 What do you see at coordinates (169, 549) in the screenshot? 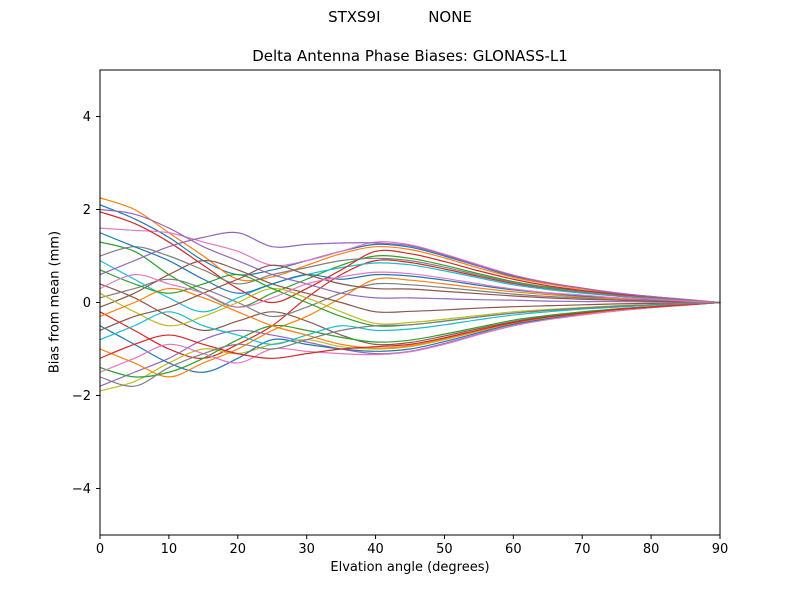
I see `x-tick-label: 10` at bounding box center [169, 549].